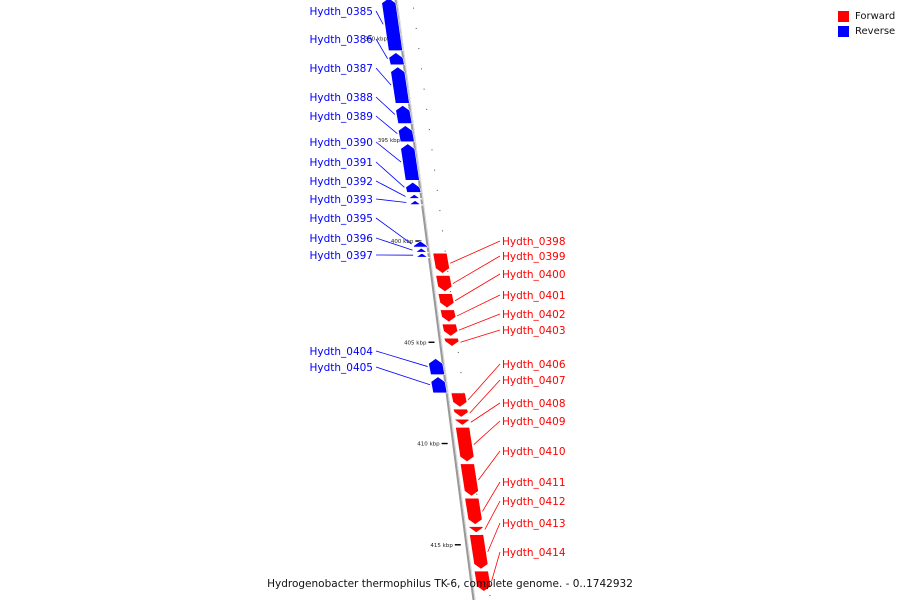  What do you see at coordinates (534, 381) in the screenshot?
I see `gene-label: Hydth_0407` at bounding box center [534, 381].